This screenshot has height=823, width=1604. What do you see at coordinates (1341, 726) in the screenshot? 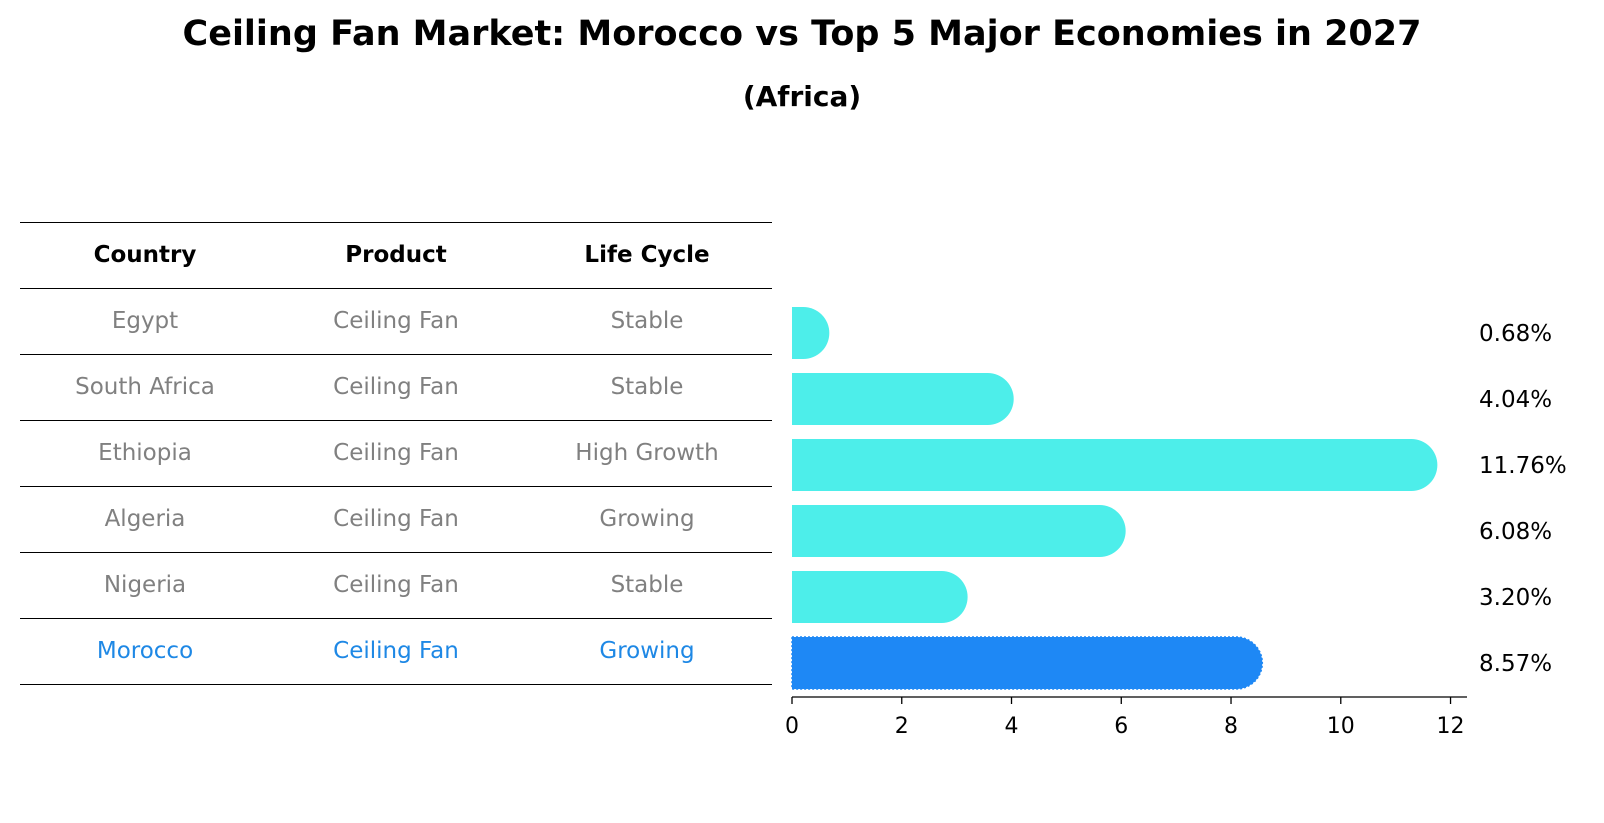
I see `x-tick-label: 10` at bounding box center [1341, 726].